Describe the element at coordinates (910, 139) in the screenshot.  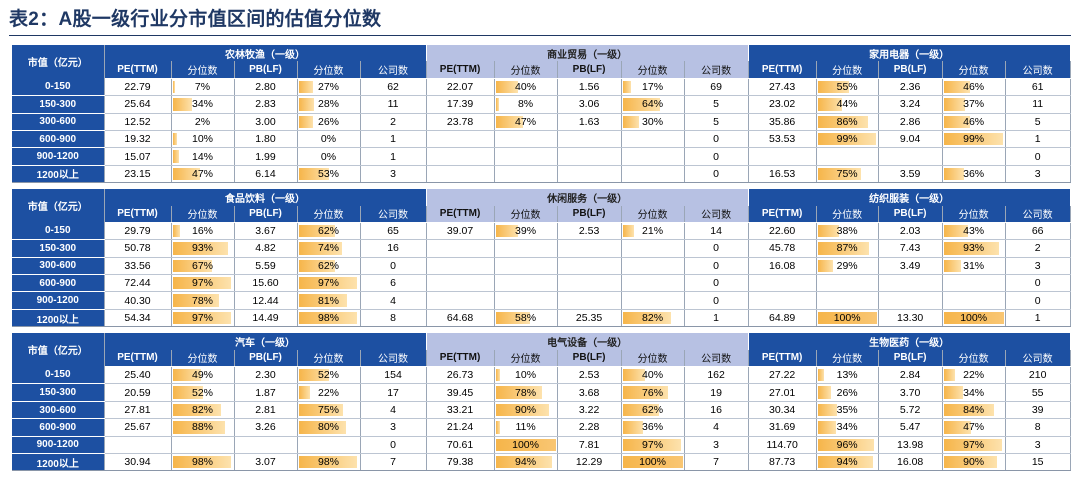
I see `value-cell: 9.04` at that location.